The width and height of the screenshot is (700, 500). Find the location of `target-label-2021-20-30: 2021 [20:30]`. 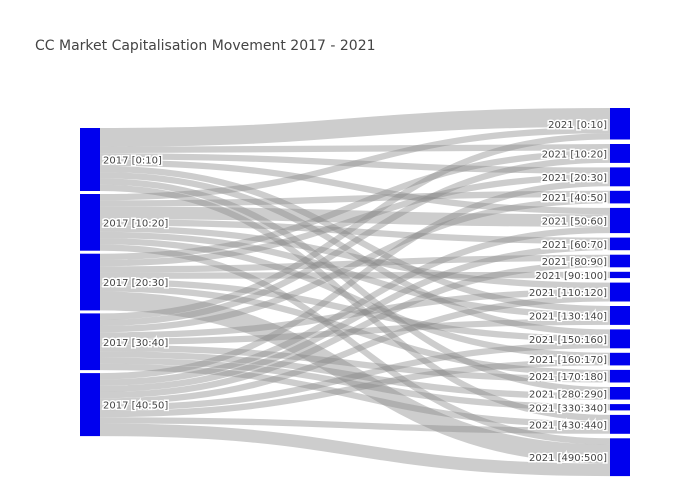

target-label-2021-20-30: 2021 [20:30] is located at coordinates (574, 178).